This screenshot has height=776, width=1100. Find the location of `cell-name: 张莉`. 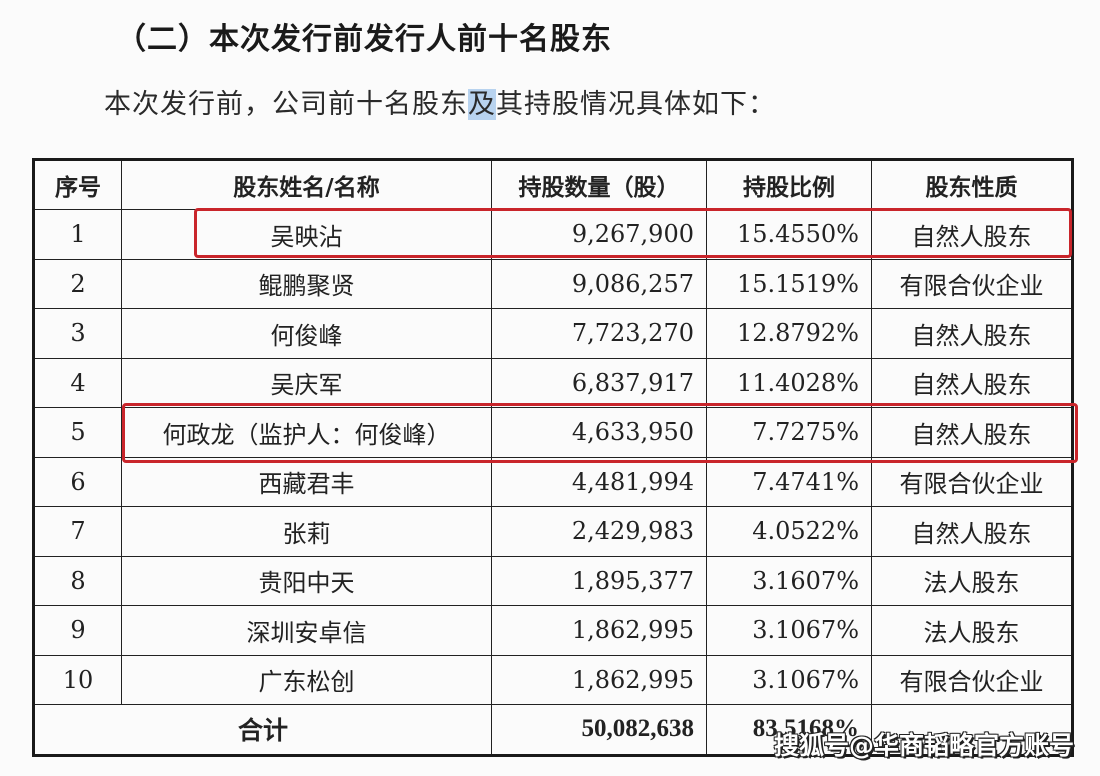

cell-name: 张莉 is located at coordinates (306, 531).